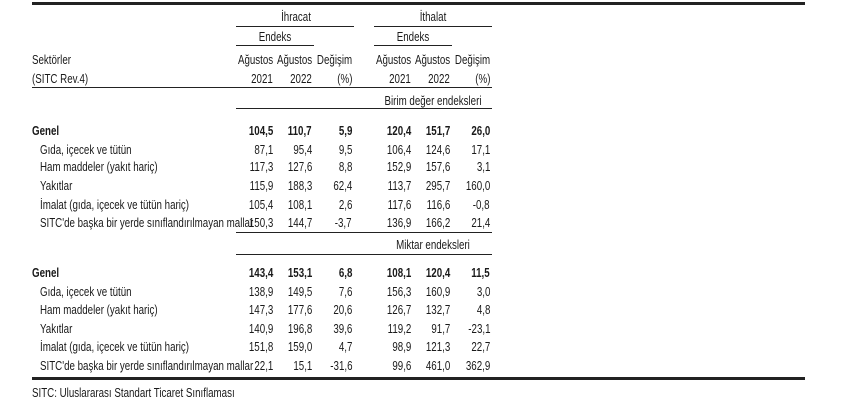 Image resolution: width=850 pixels, height=400 pixels. What do you see at coordinates (418, 3) in the screenshot?
I see `top-rule` at bounding box center [418, 3].